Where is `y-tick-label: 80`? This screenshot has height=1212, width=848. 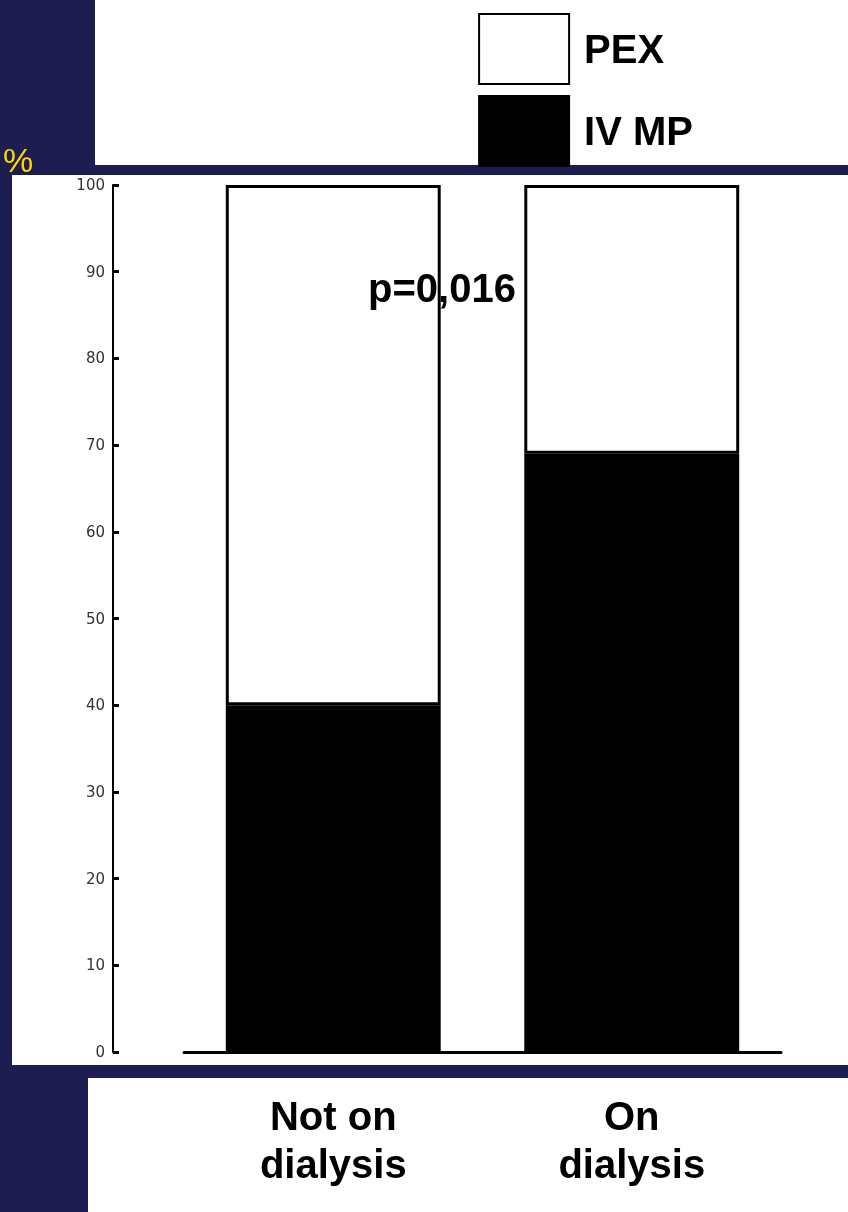
y-tick-label: 80 is located at coordinates (95, 358).